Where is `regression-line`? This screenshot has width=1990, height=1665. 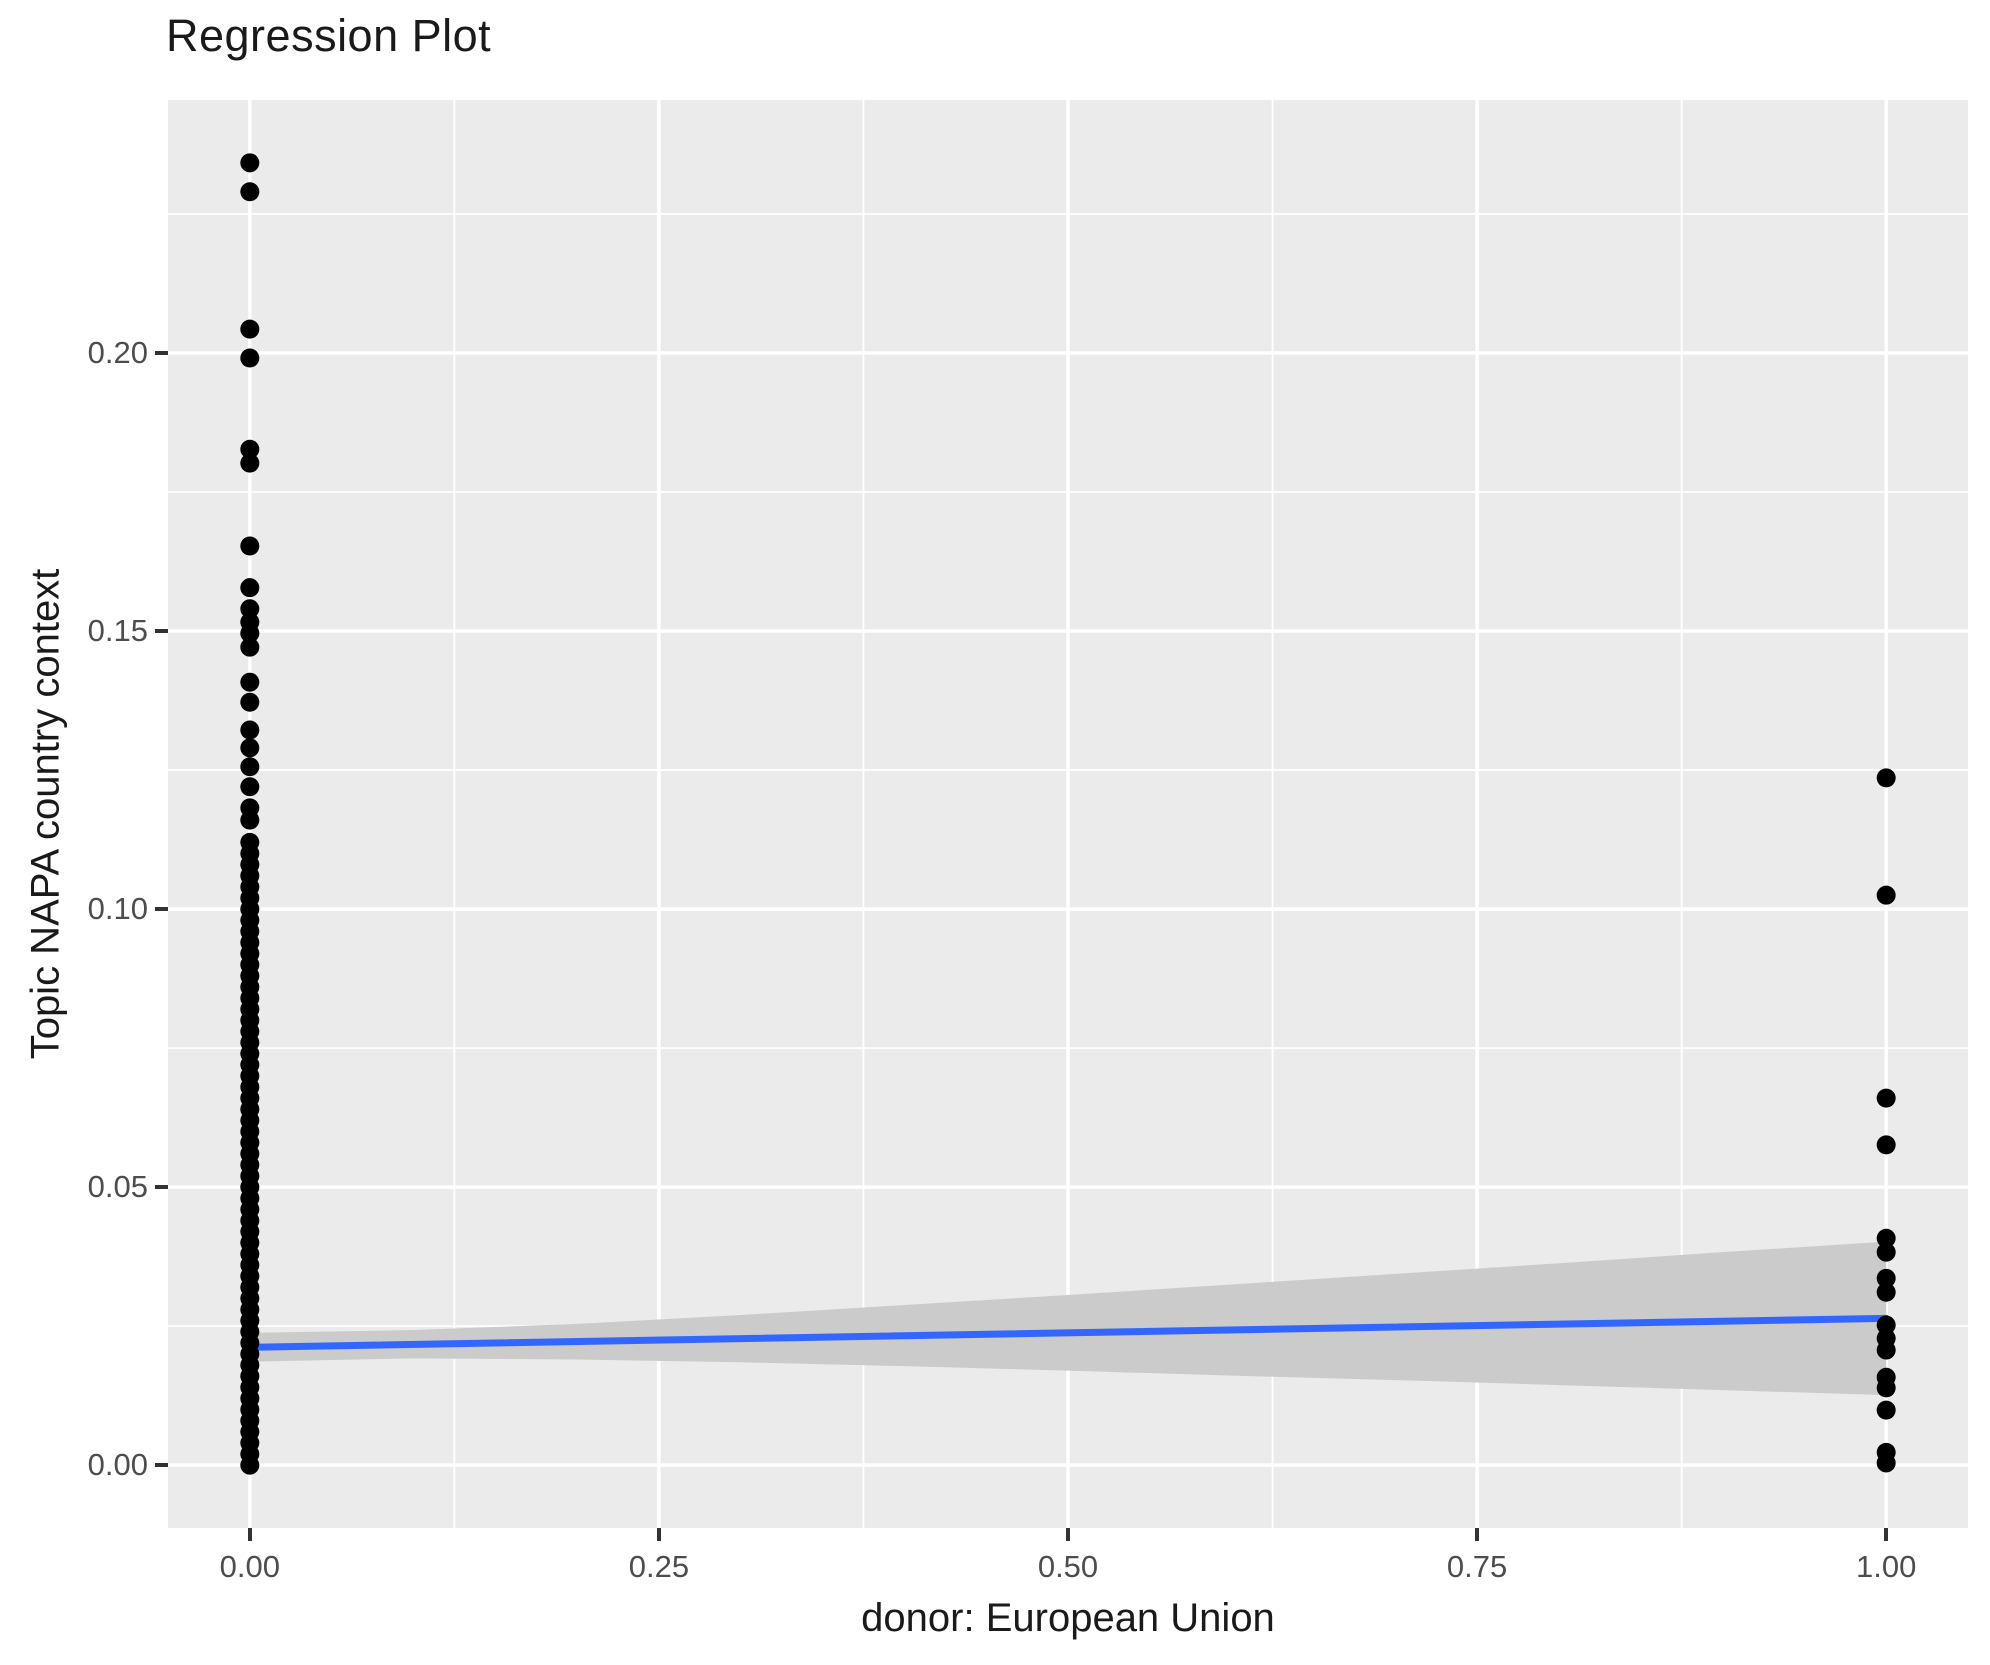
regression-line is located at coordinates (1068, 1332).